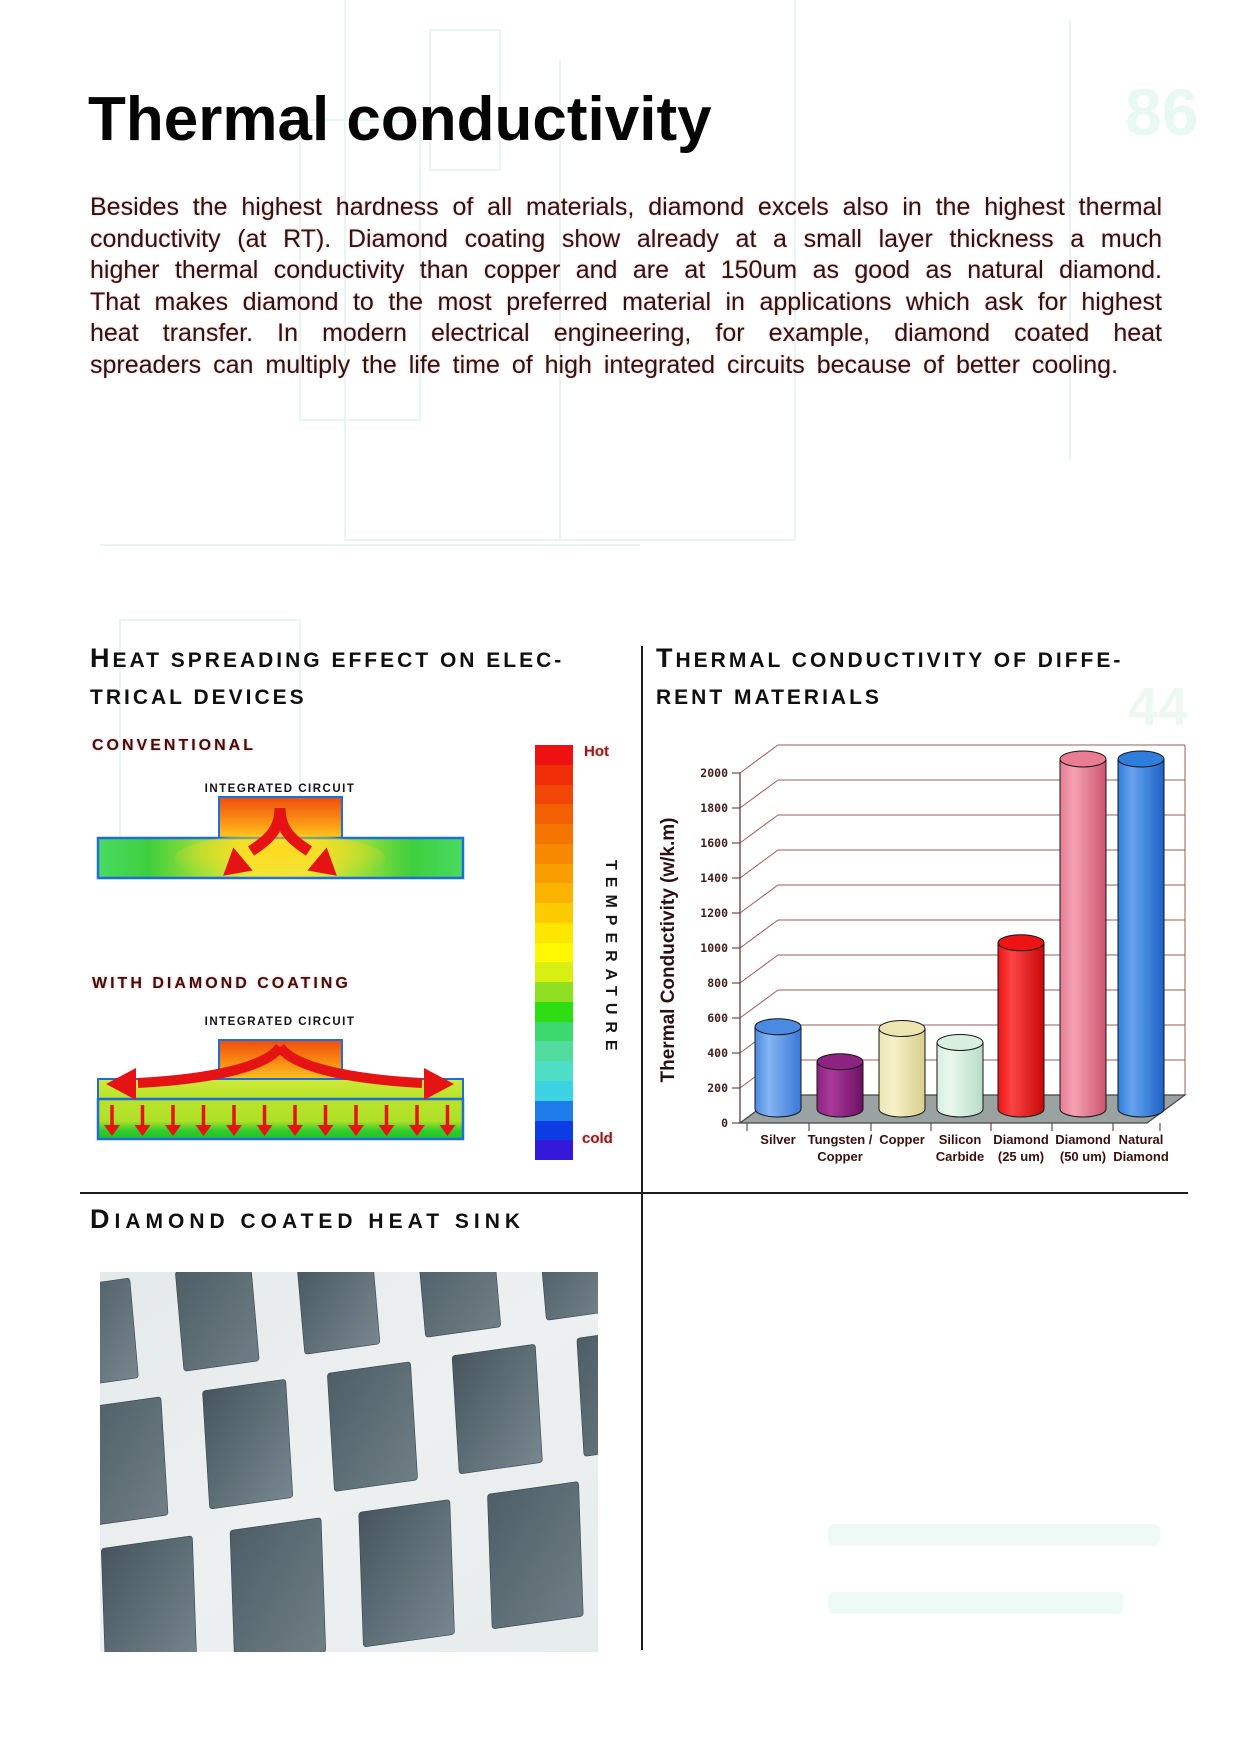 Image resolution: width=1241 pixels, height=1754 pixels. I want to click on conventional-heat-spread-diagram: INTEGRATED CIRCUIT, so click(280, 832).